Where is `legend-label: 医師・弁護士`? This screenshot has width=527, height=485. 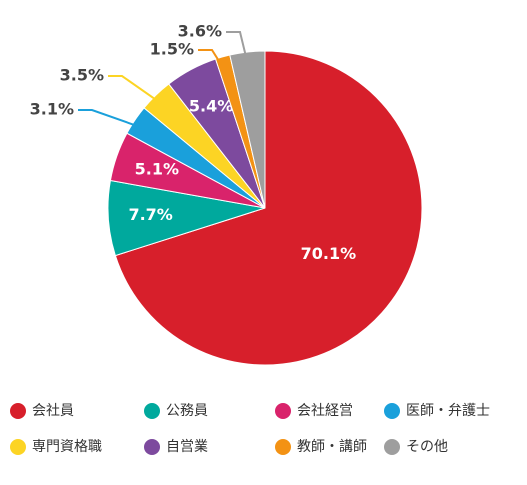
legend-label: 医師・弁護士 is located at coordinates (448, 411).